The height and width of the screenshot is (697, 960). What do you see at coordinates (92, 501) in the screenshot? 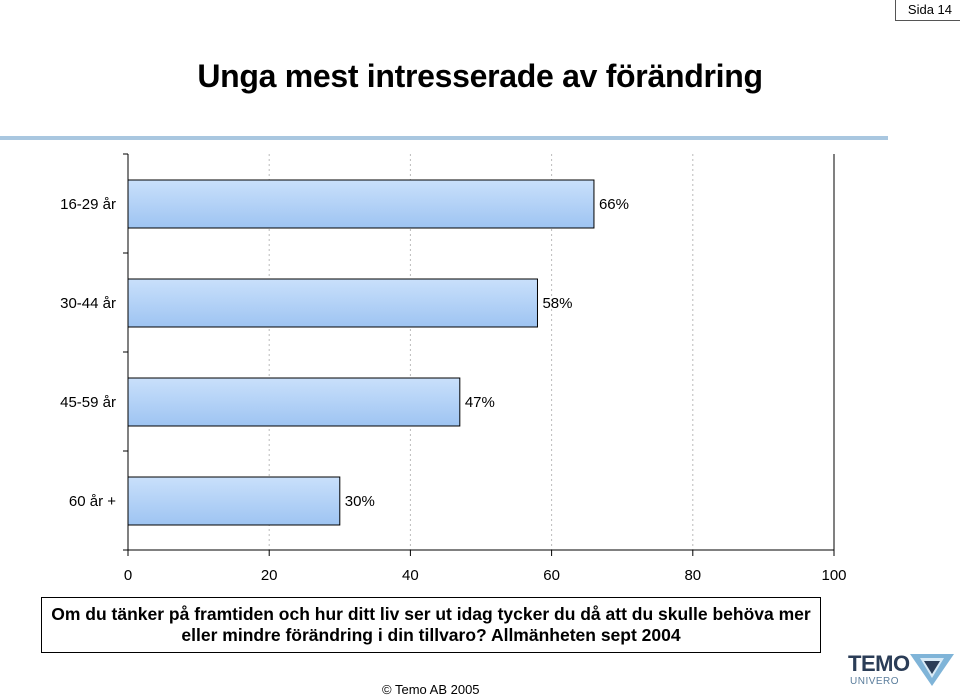
I see `category-label: 60 år +` at bounding box center [92, 501].